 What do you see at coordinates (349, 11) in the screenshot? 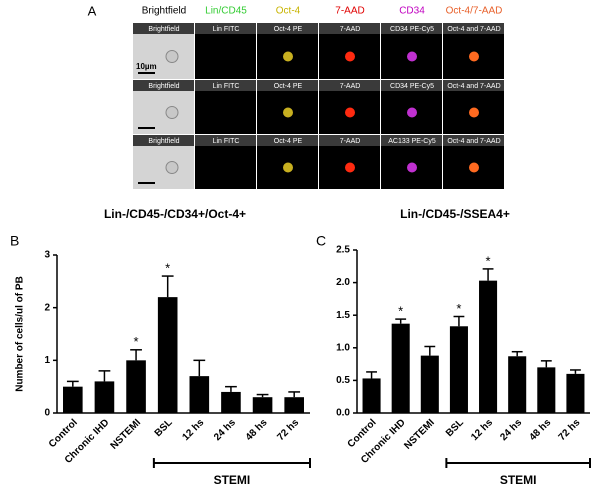
I see `column-header: 7-AAD` at bounding box center [349, 11].